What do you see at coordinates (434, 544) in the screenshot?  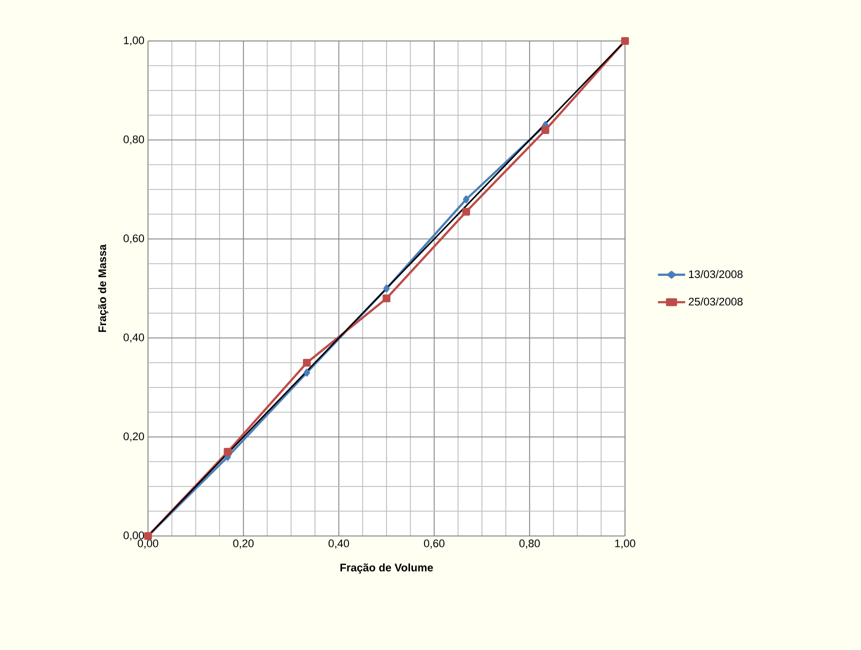 I see `x-tick-label: 0,60` at bounding box center [434, 544].